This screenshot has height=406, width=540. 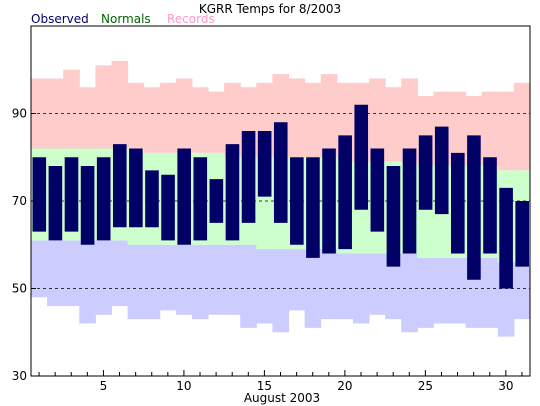 What do you see at coordinates (191, 19) in the screenshot?
I see `legend-records: Records` at bounding box center [191, 19].